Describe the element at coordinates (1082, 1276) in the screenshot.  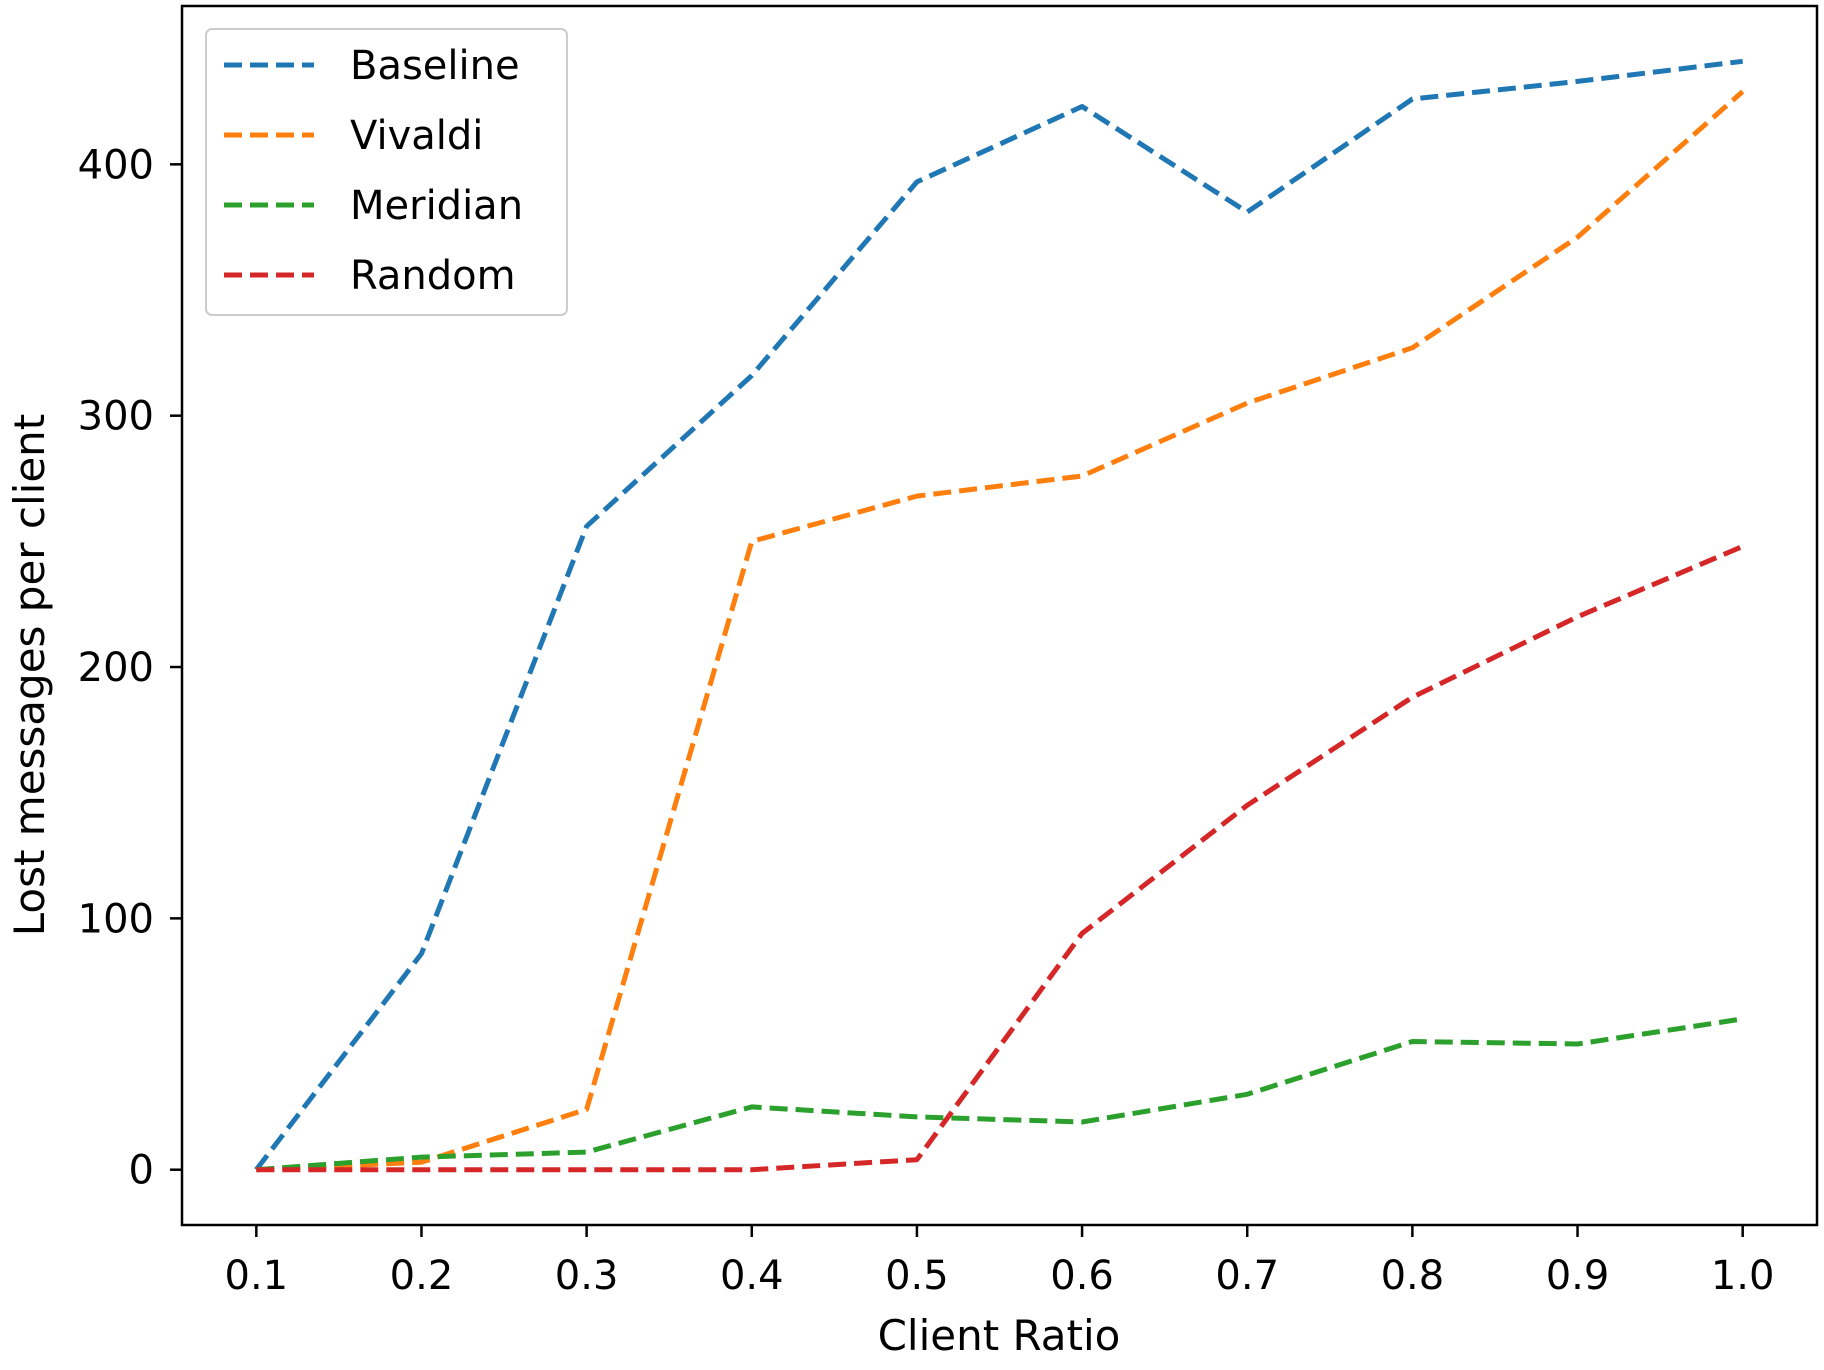
I see `x-tick-label: 0.6` at that location.